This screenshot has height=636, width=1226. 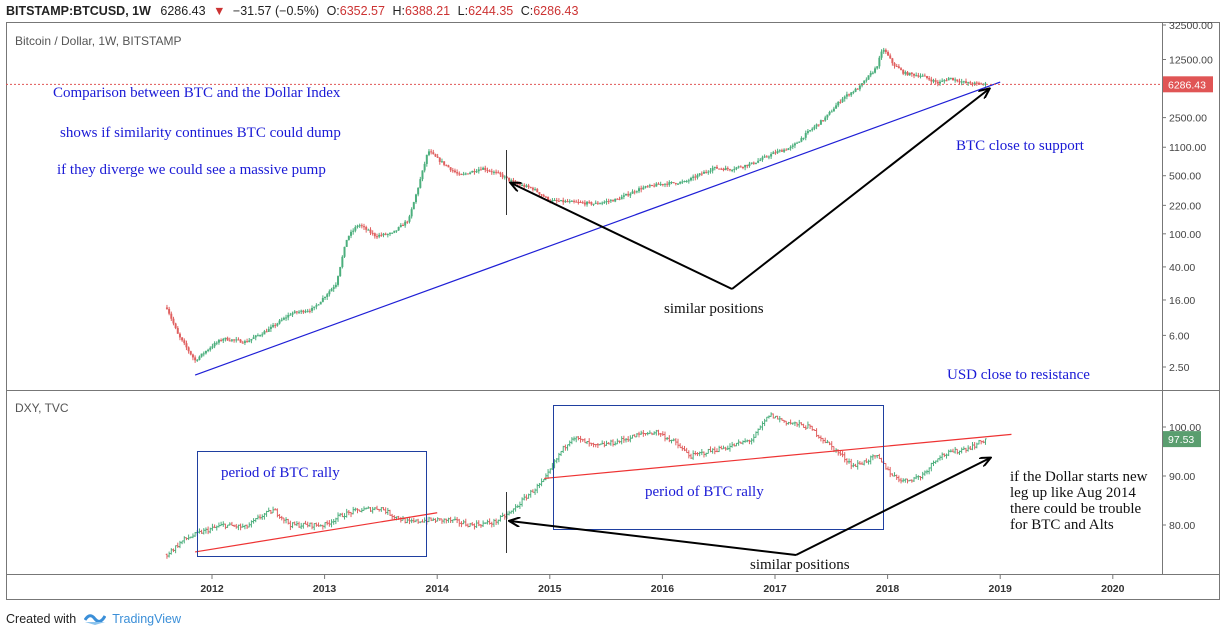 What do you see at coordinates (1001, 589) in the screenshot?
I see `time-tick-label: 2019` at bounding box center [1001, 589].